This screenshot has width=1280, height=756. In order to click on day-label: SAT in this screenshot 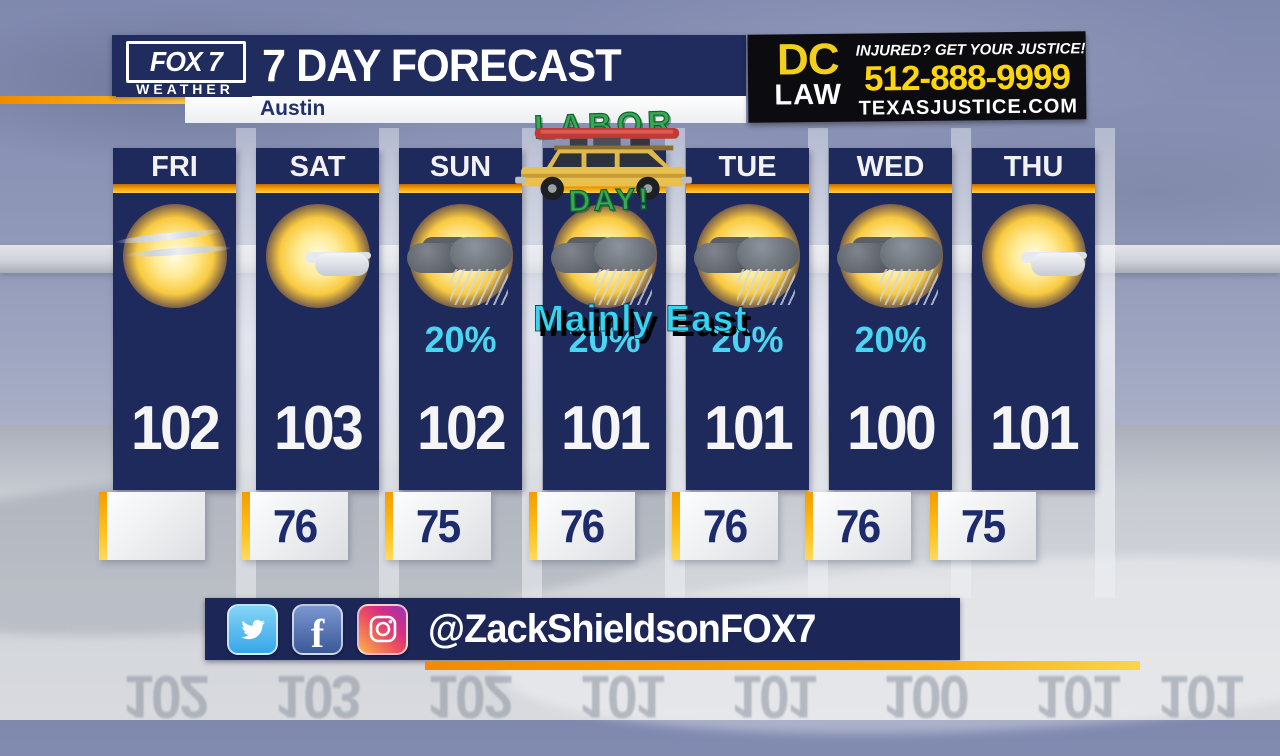, I will do `click(317, 167)`.